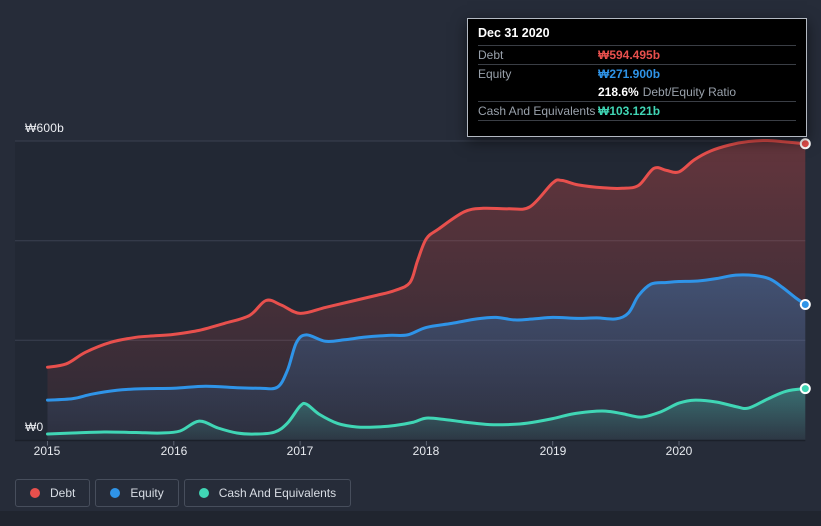  I want to click on tooltip-row-cash: Cash And Equivalents ₩103.121b, so click(637, 111).